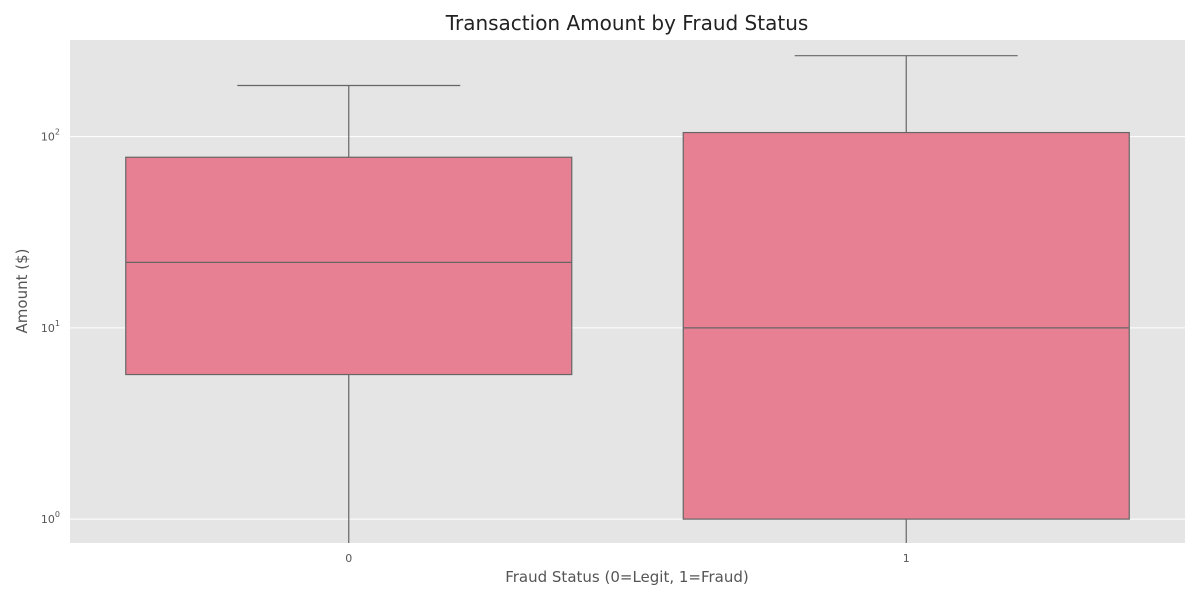 The height and width of the screenshot is (600, 1200). I want to click on y-tick-label: 10¹, so click(50, 327).